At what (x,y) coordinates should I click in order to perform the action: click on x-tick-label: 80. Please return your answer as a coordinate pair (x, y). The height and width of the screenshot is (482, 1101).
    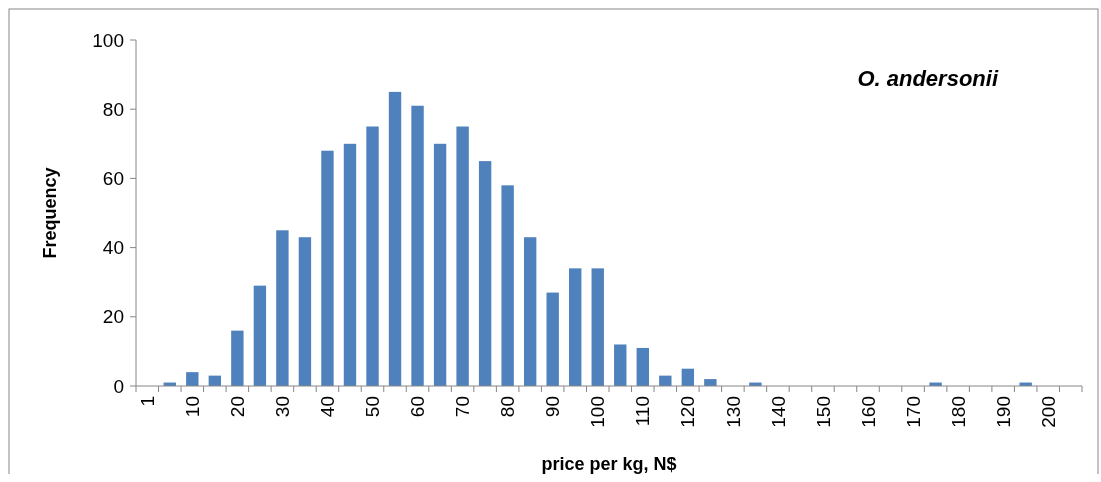
    Looking at the image, I should click on (508, 407).